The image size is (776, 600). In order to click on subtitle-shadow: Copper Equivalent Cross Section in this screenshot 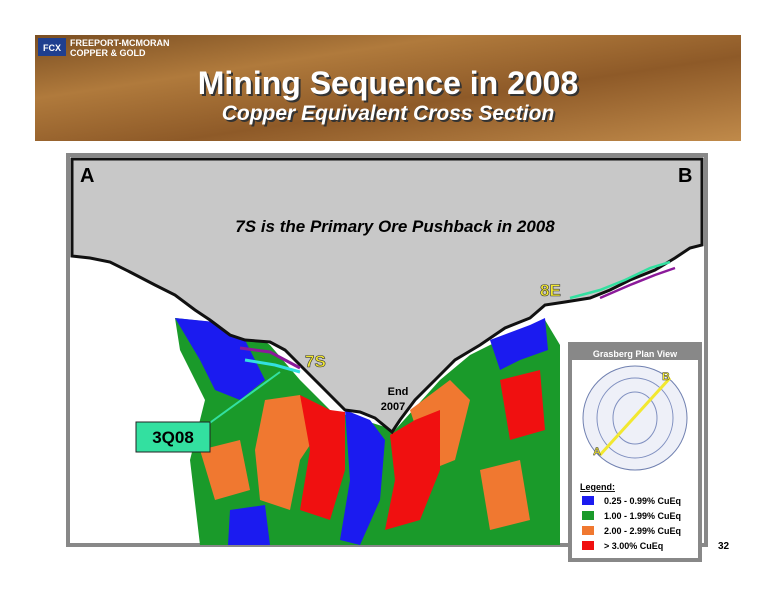, I will do `click(390, 115)`.